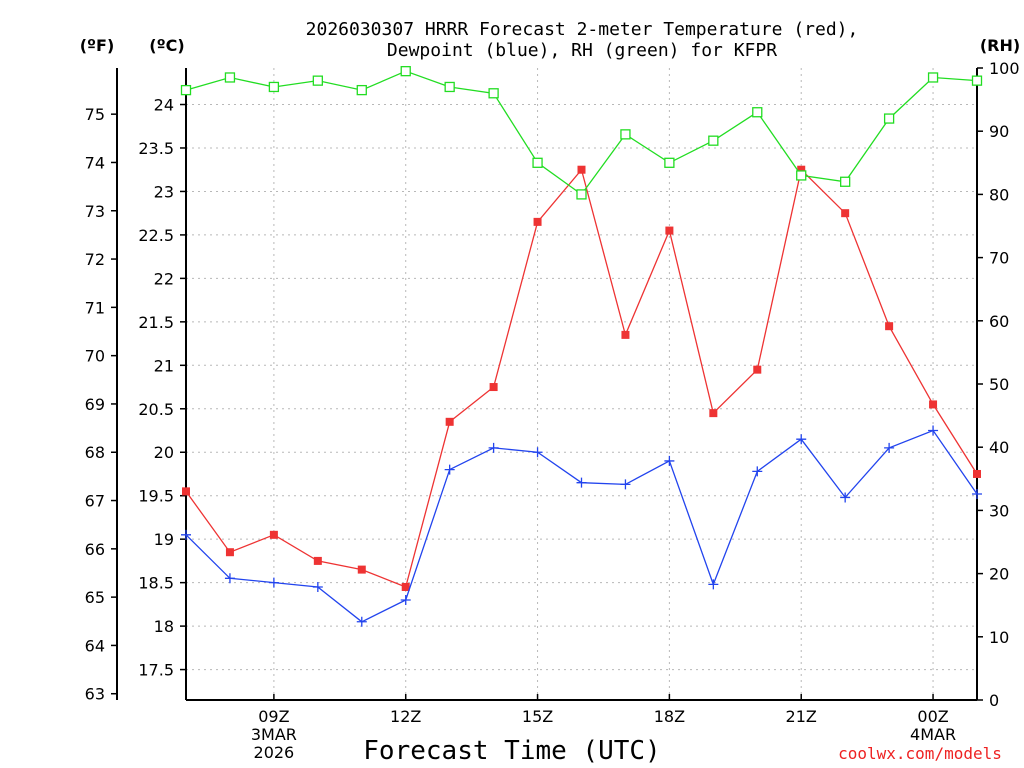  Describe the element at coordinates (999, 258) in the screenshot. I see `rh-tick-label-70: 70` at that location.